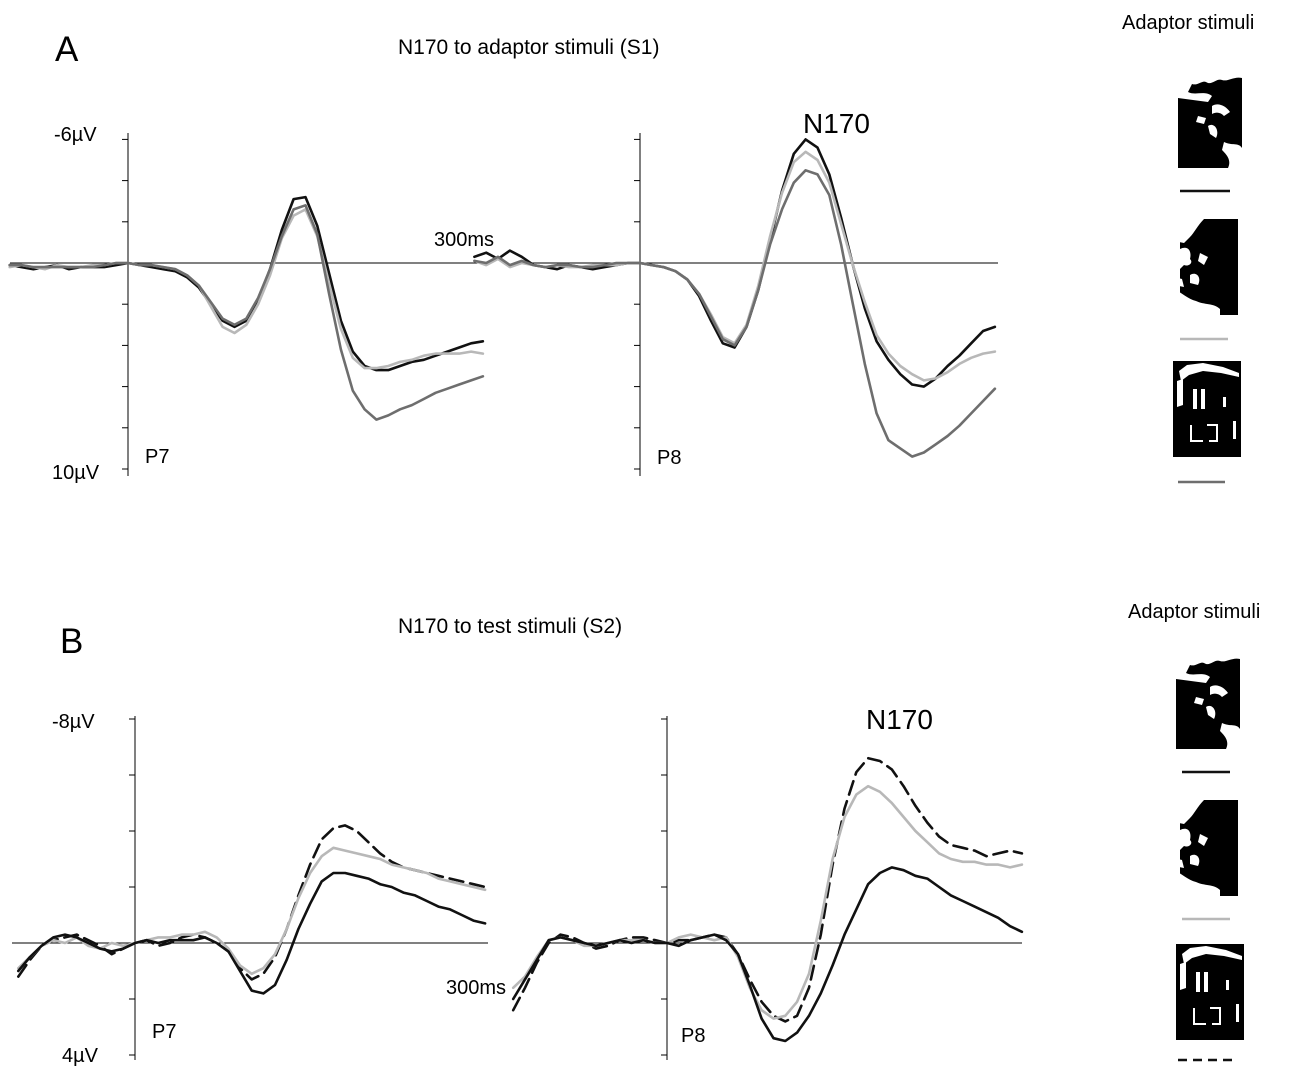 Image resolution: width=1310 pixels, height=1072 pixels. What do you see at coordinates (693, 1036) in the screenshot?
I see `panel-b-p8-label: P8` at bounding box center [693, 1036].